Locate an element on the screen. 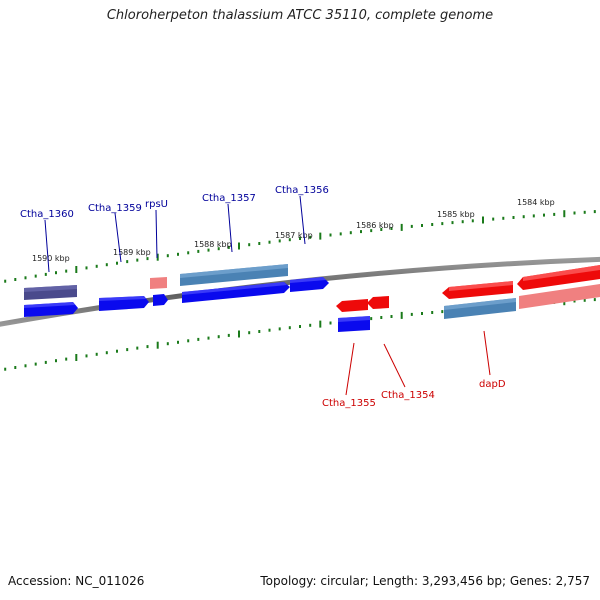  gene-label-ctha1359: Ctha_1359 is located at coordinates (115, 208).